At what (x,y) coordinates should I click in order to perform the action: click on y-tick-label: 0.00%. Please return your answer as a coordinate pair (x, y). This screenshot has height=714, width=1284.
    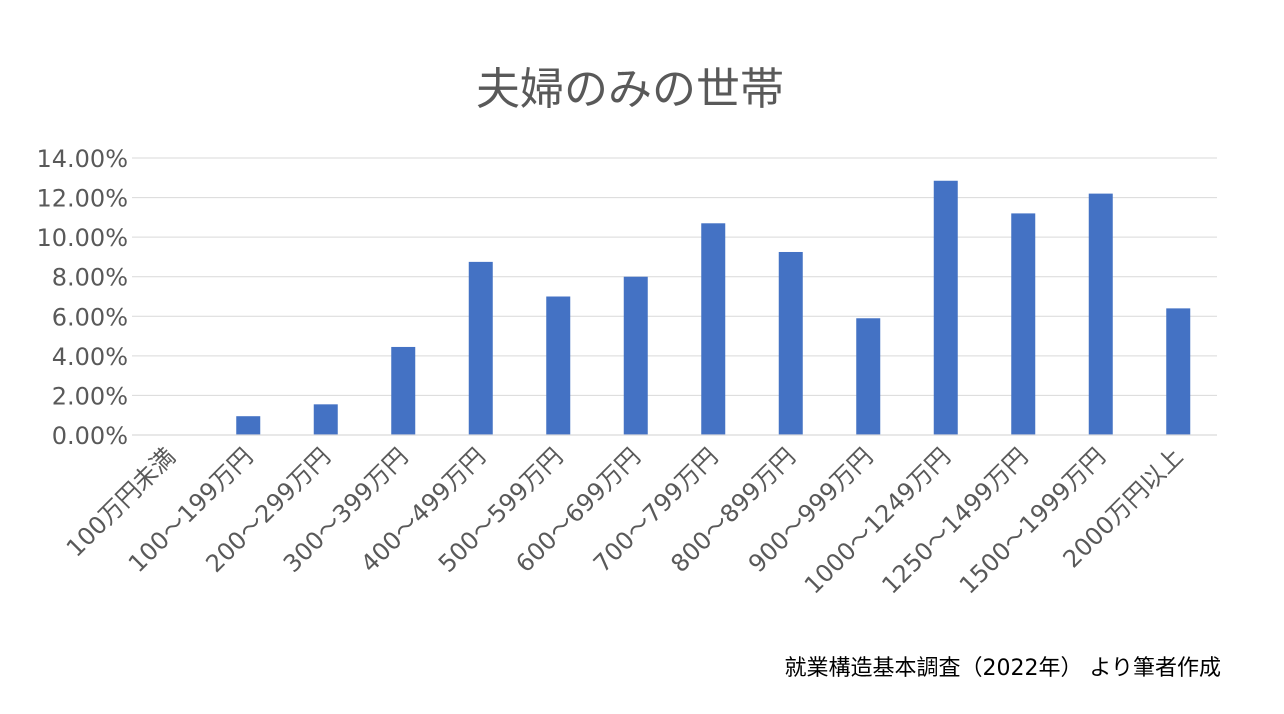
    Looking at the image, I should click on (90, 436).